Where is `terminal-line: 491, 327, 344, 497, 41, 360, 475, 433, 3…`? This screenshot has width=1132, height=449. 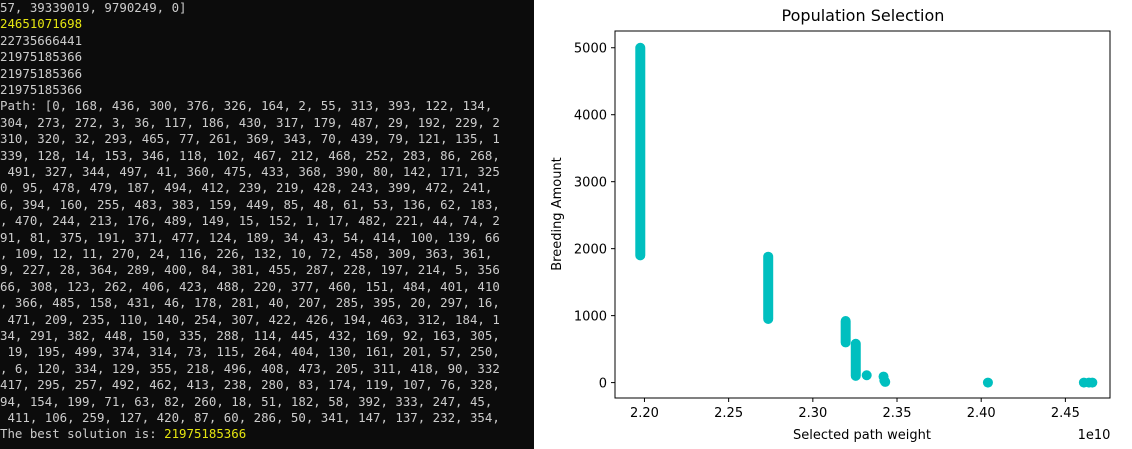 terminal-line: 491, 327, 344, 497, 41, 360, 475, 433, 3… is located at coordinates (250, 172).